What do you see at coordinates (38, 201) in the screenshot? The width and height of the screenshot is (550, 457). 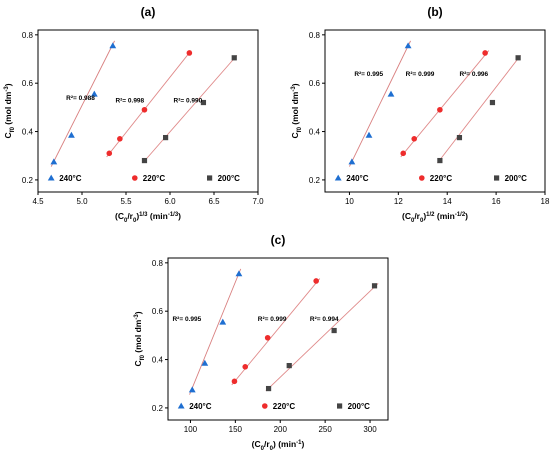 I see `x-tick-label: 4.5` at bounding box center [38, 201].